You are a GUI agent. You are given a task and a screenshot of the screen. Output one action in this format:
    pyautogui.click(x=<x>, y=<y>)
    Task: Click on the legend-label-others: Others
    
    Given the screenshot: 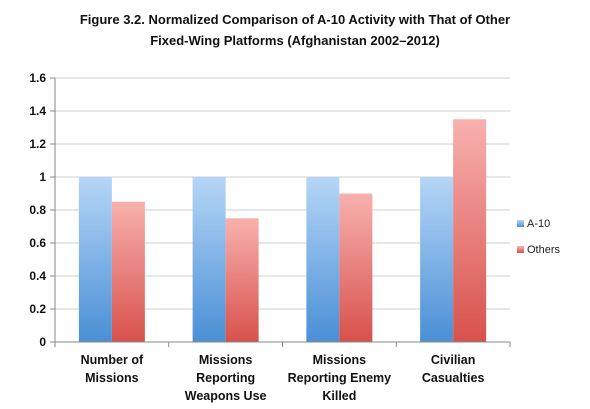 What is the action you would take?
    pyautogui.click(x=544, y=250)
    